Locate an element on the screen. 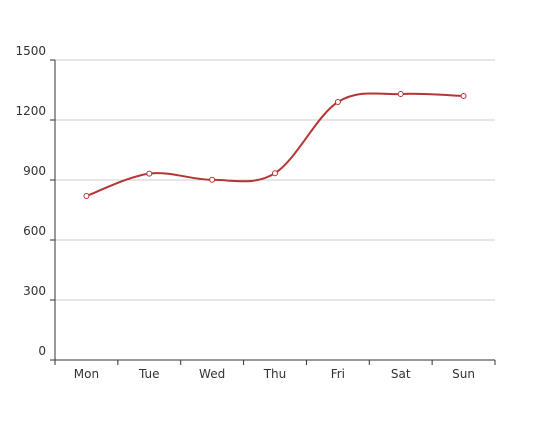 The width and height of the screenshot is (550, 424). data-point-tue is located at coordinates (149, 173).